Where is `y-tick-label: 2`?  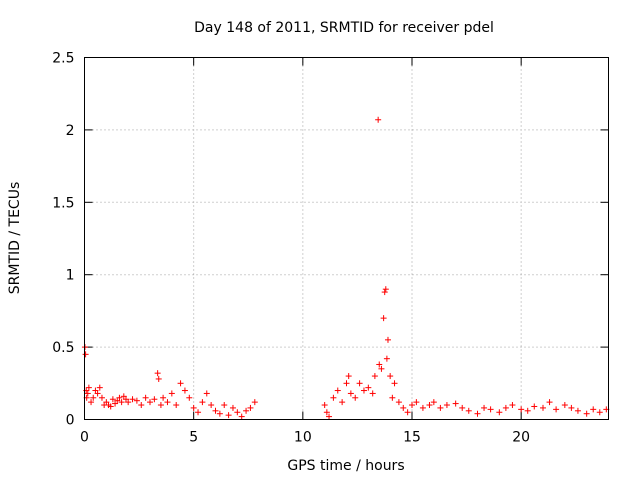
y-tick-label: 2 is located at coordinates (70, 131).